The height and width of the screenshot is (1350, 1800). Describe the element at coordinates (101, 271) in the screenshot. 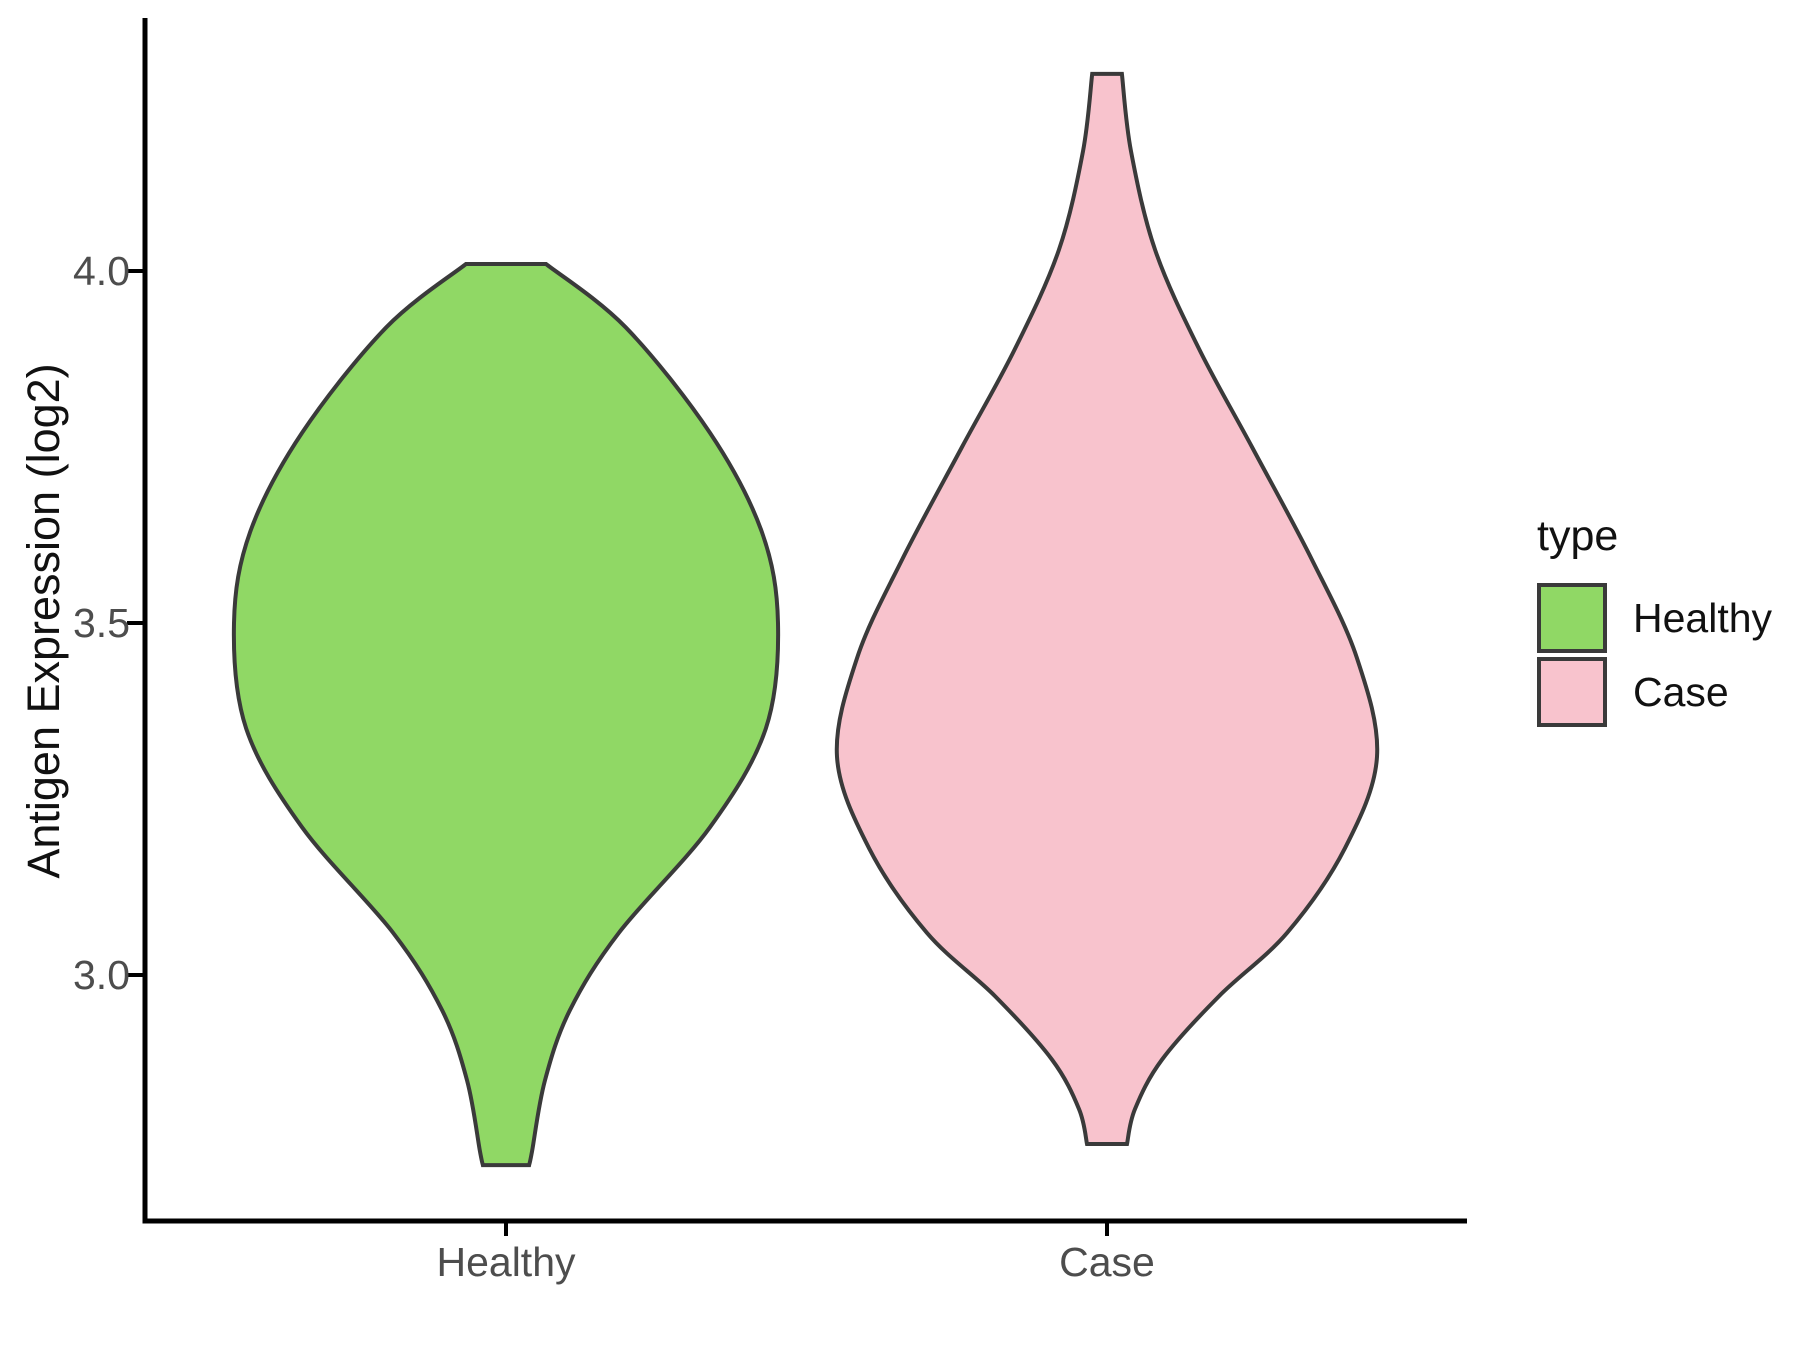

I see `y-tick-label-4.0: 4.0` at that location.